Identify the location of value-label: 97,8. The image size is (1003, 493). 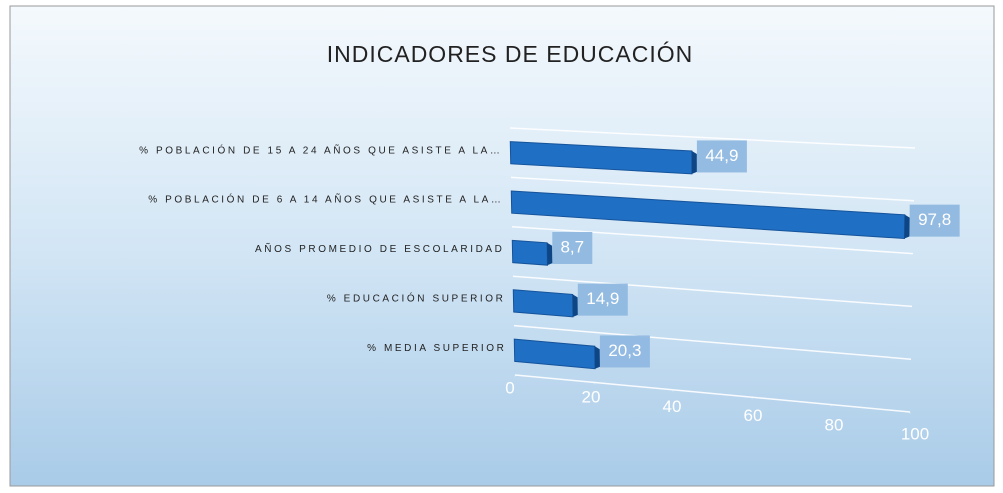
(934, 219).